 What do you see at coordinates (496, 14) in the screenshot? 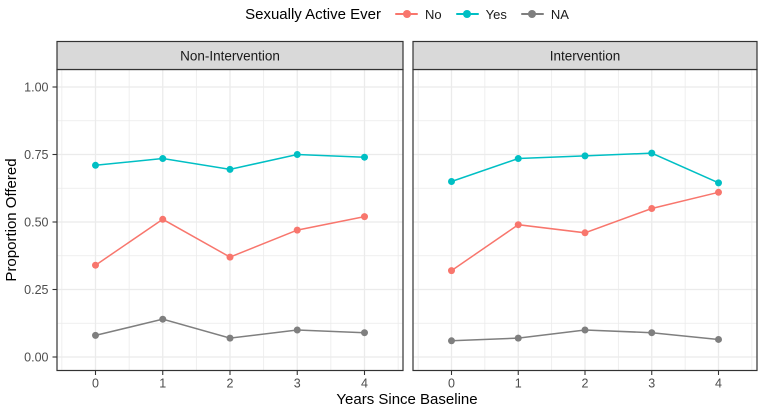
I see `legend-item-label: Yes` at bounding box center [496, 14].